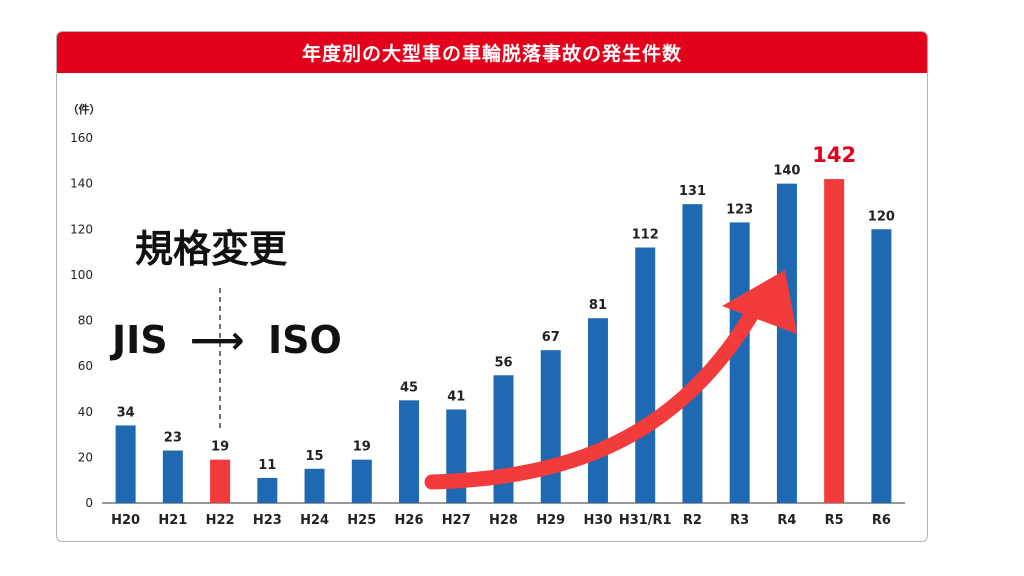  What do you see at coordinates (315, 456) in the screenshot?
I see `data-label-H24: 15` at bounding box center [315, 456].